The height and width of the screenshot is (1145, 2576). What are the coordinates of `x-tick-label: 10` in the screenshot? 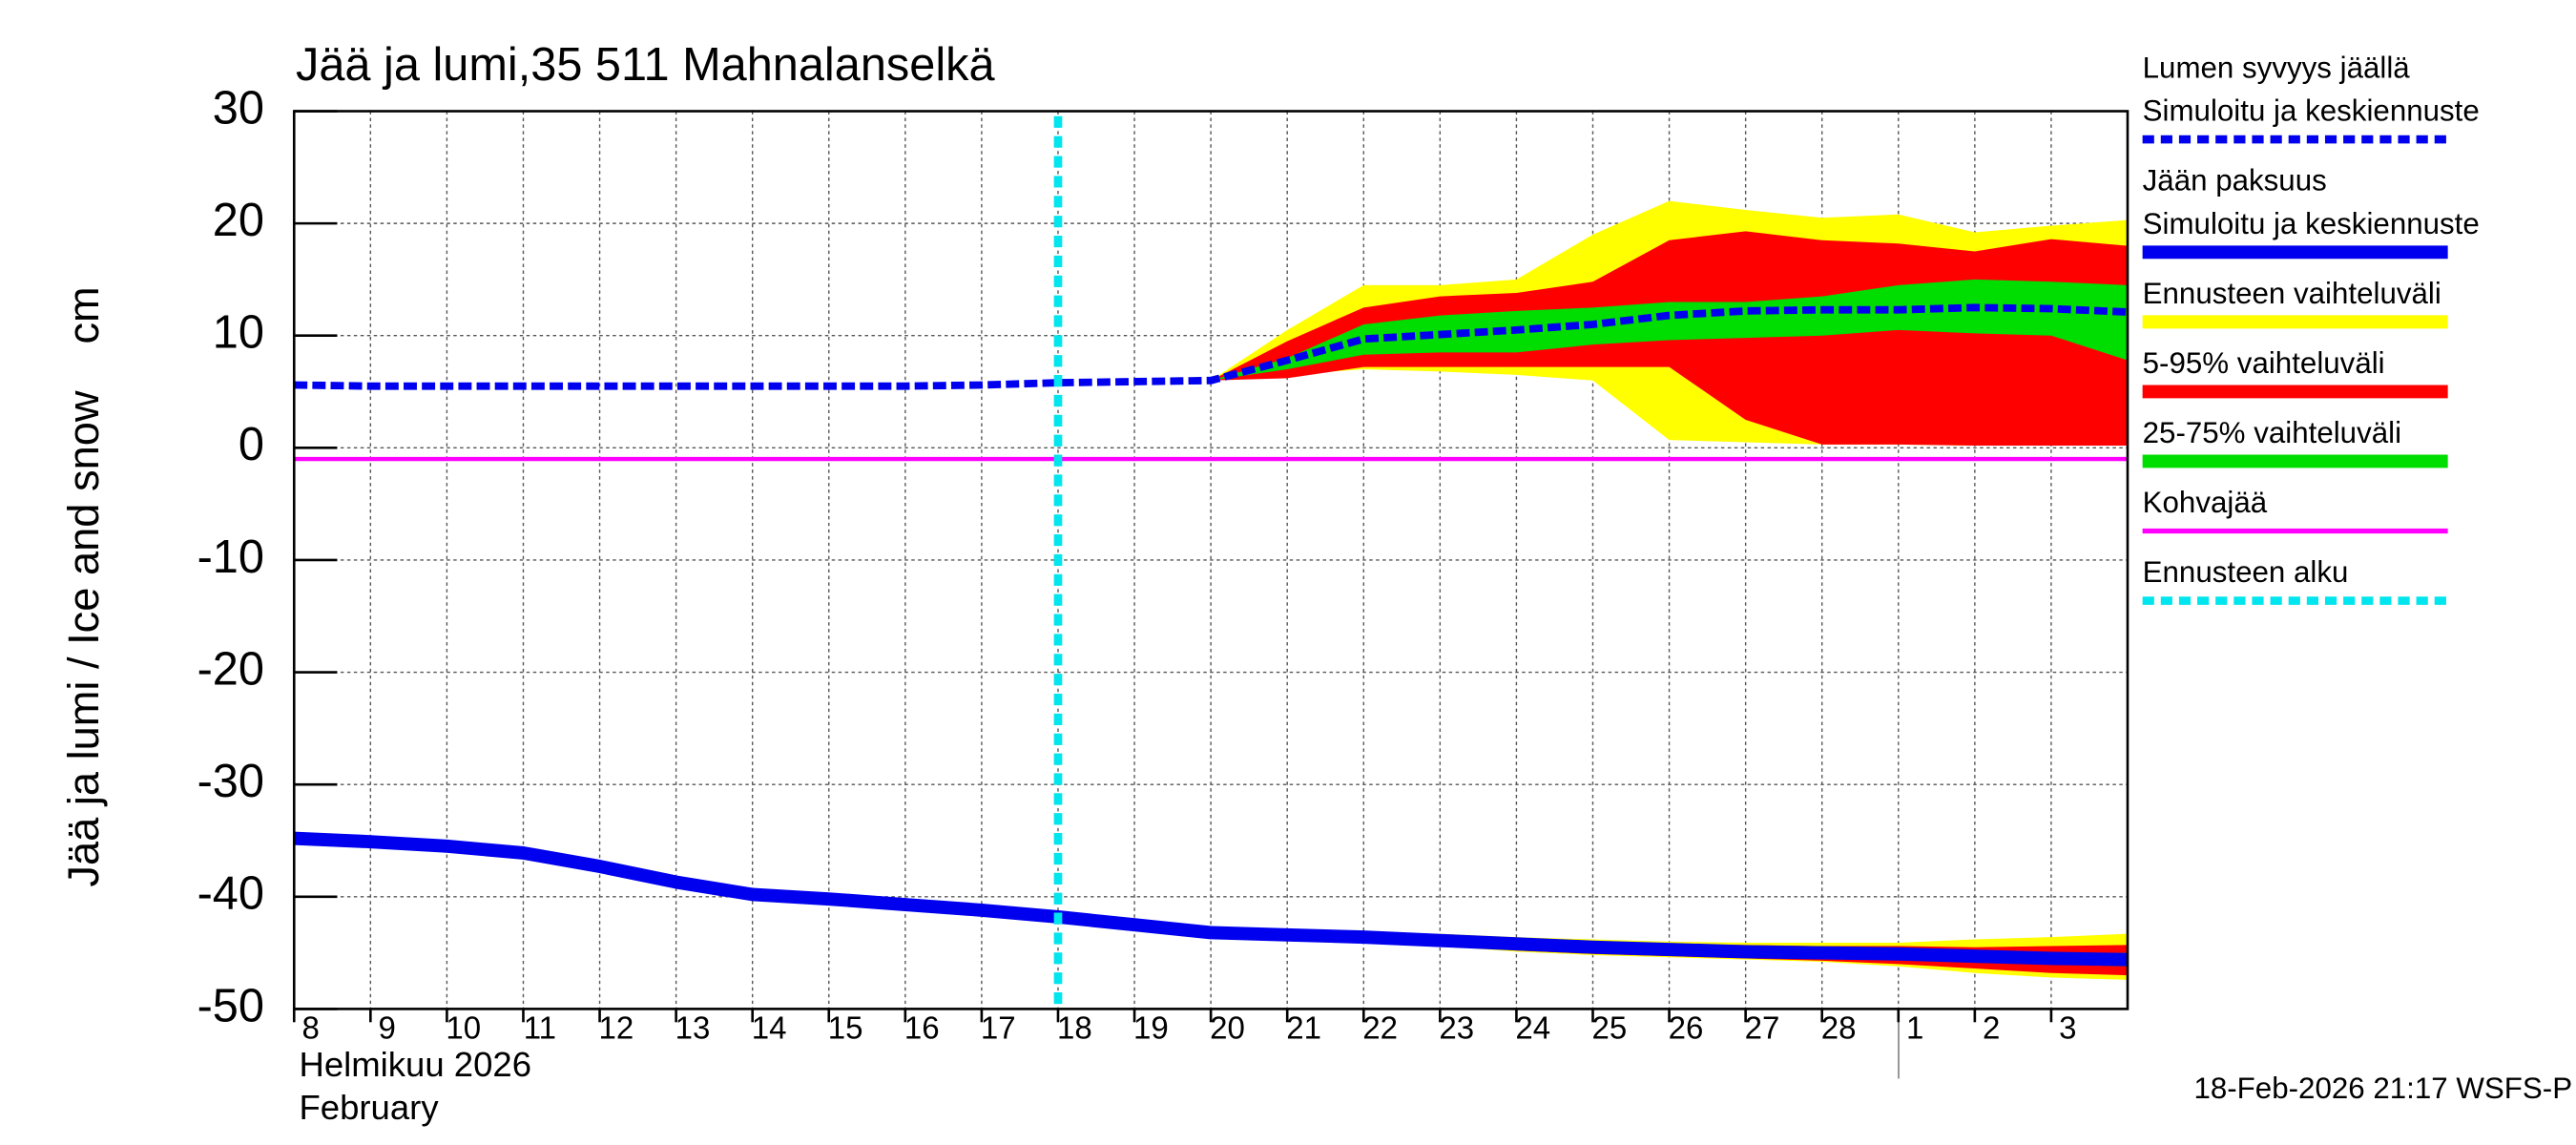 It's located at (463, 1029).